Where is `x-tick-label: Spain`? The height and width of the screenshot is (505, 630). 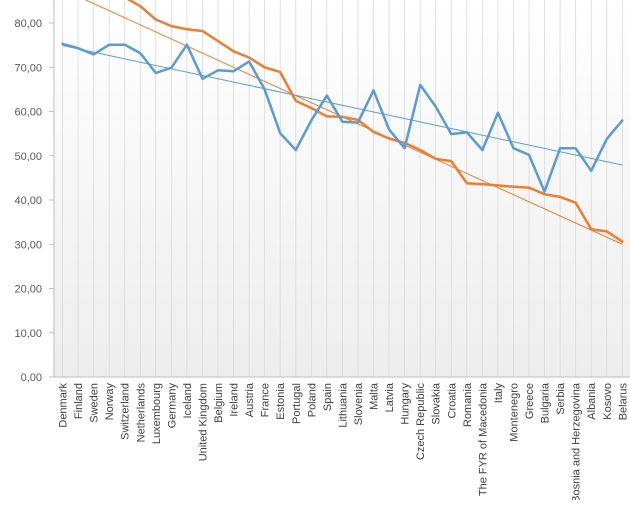 x-tick-label: Spain is located at coordinates (328, 397).